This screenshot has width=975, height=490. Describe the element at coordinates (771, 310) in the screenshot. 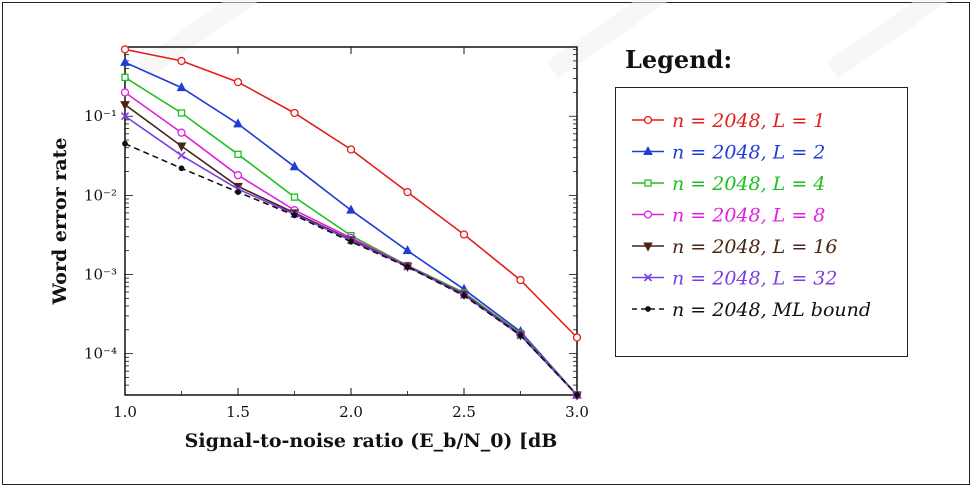

I see `legend-label: n = 2048, ML bound` at that location.